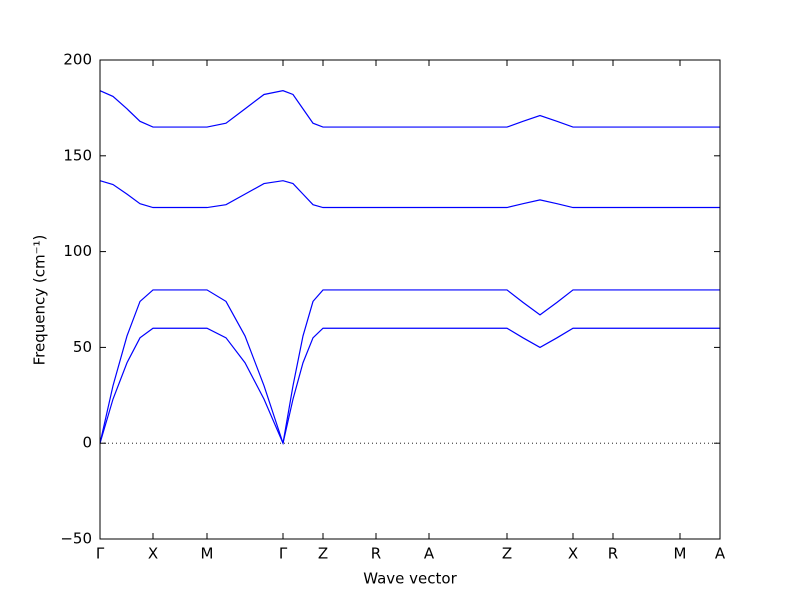  I want to click on y-tick-label: 100, so click(77, 251).